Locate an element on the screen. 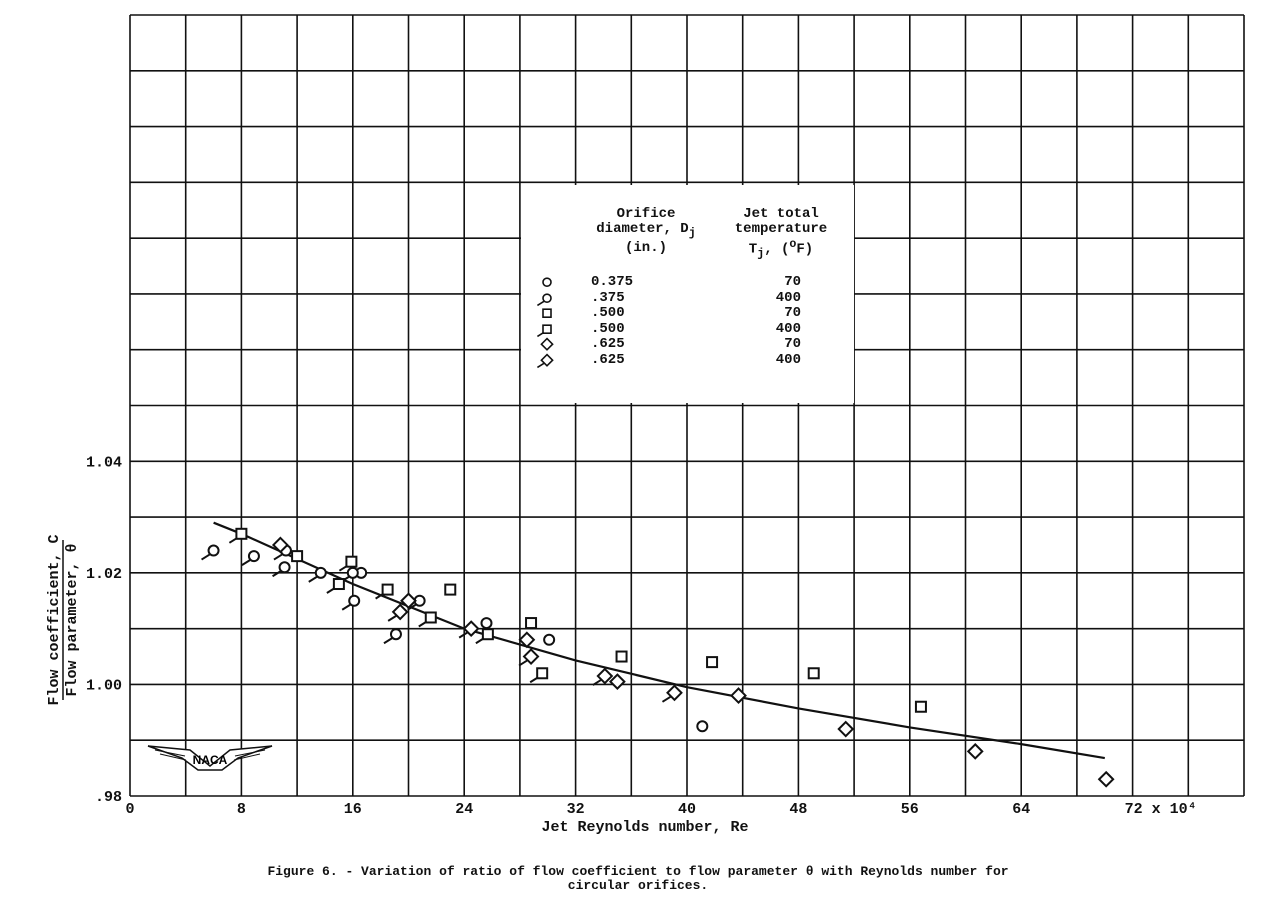  legend-entry: .375 400 is located at coordinates (687, 297).